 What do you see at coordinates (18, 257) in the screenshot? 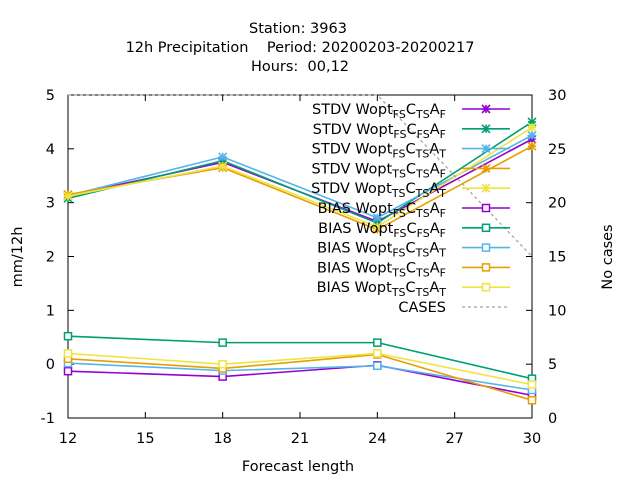
I see `y-axis-label: mm/12h` at bounding box center [18, 257].